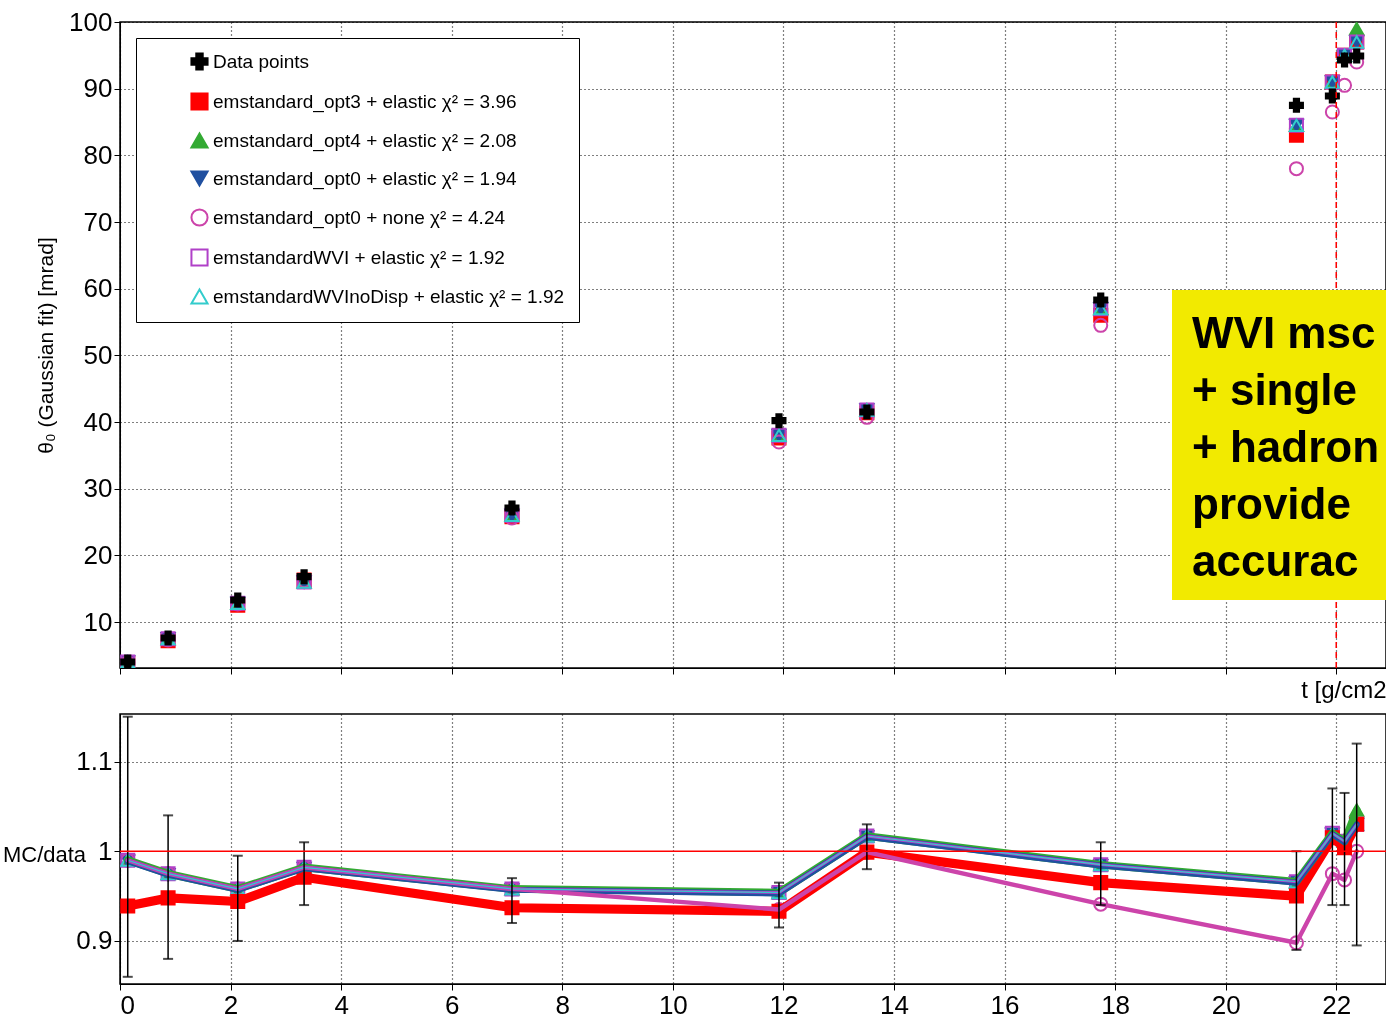  What do you see at coordinates (91, 21) in the screenshot?
I see `y-tick-label: 100` at bounding box center [91, 21].